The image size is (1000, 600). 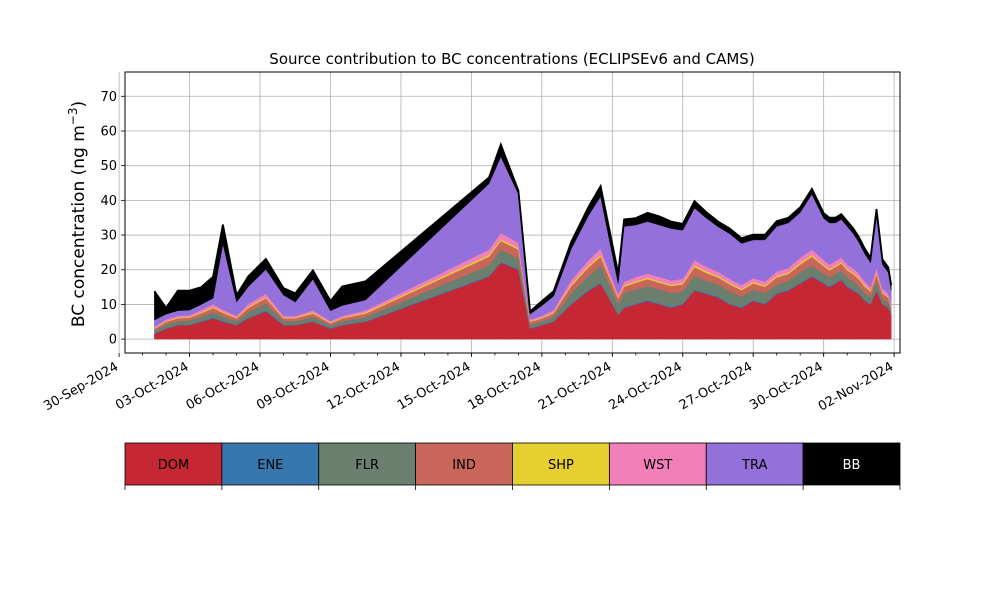 I want to click on legend-label-bb: BB, so click(x=852, y=465).